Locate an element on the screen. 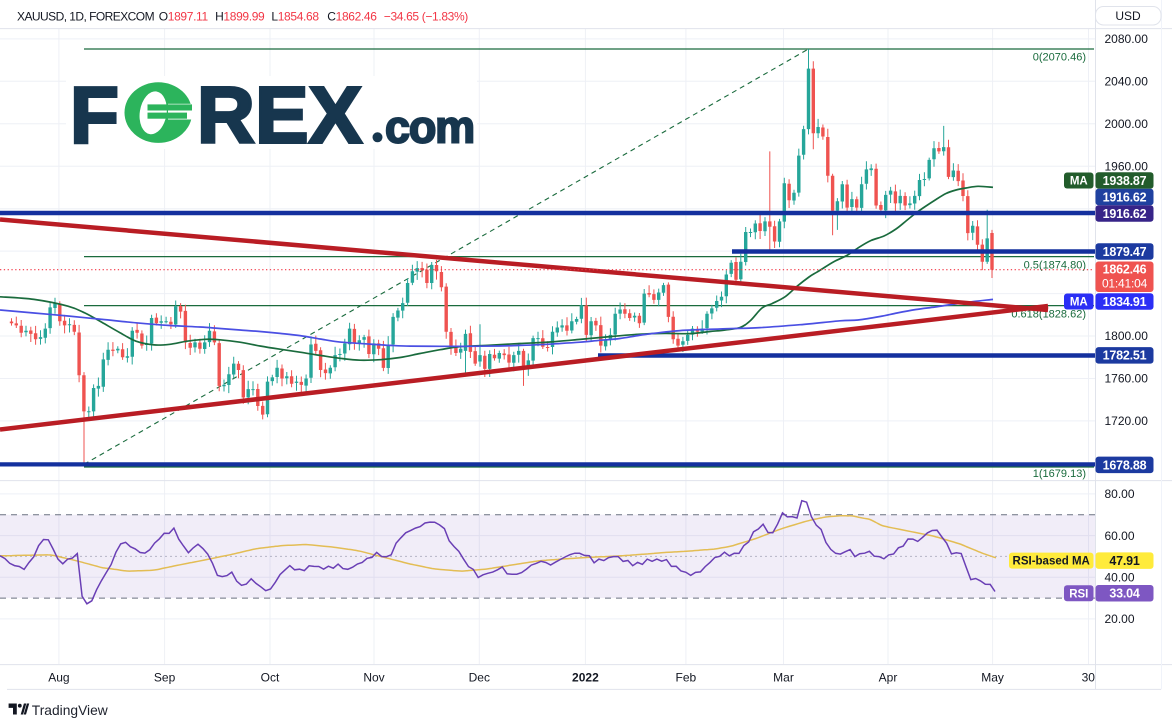  svg-text: 1879.47 is located at coordinates (1125, 252).